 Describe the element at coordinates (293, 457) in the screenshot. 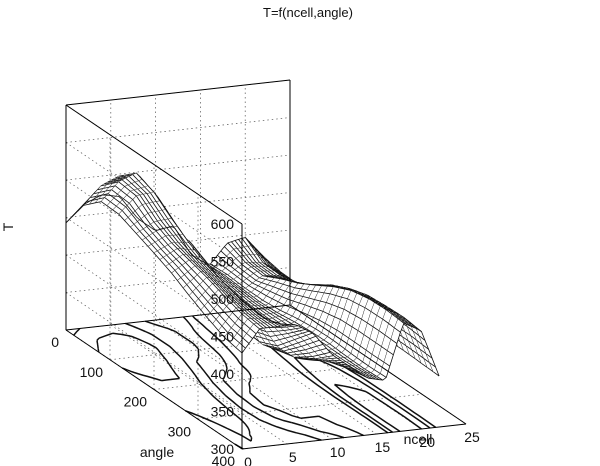

I see `x-tick-label: 5` at that location.